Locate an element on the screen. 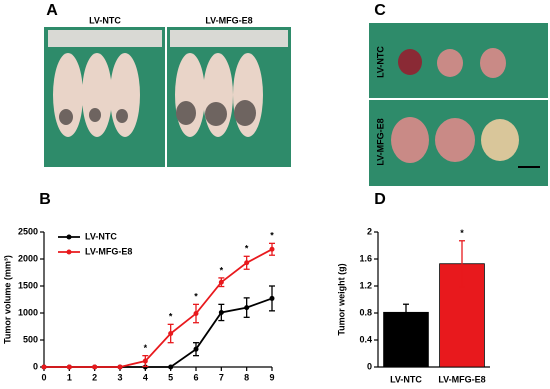 This screenshot has width=550, height=389. y-axis-label: Tumor weight (g) is located at coordinates (341, 299).